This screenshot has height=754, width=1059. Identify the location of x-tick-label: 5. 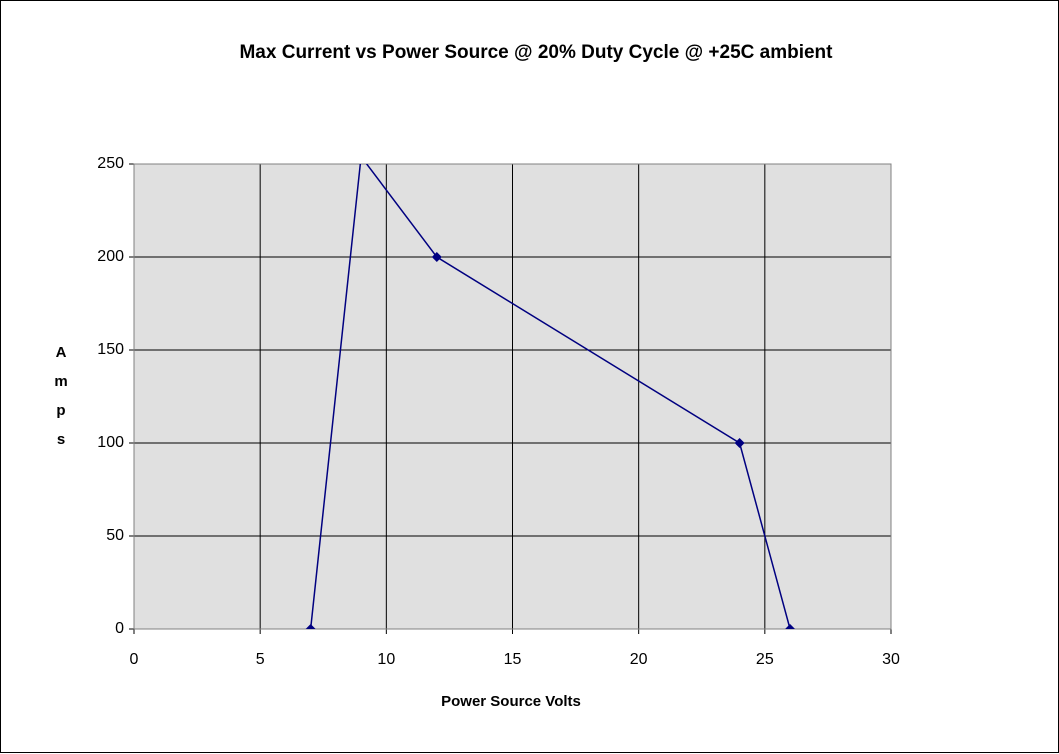
(260, 659).